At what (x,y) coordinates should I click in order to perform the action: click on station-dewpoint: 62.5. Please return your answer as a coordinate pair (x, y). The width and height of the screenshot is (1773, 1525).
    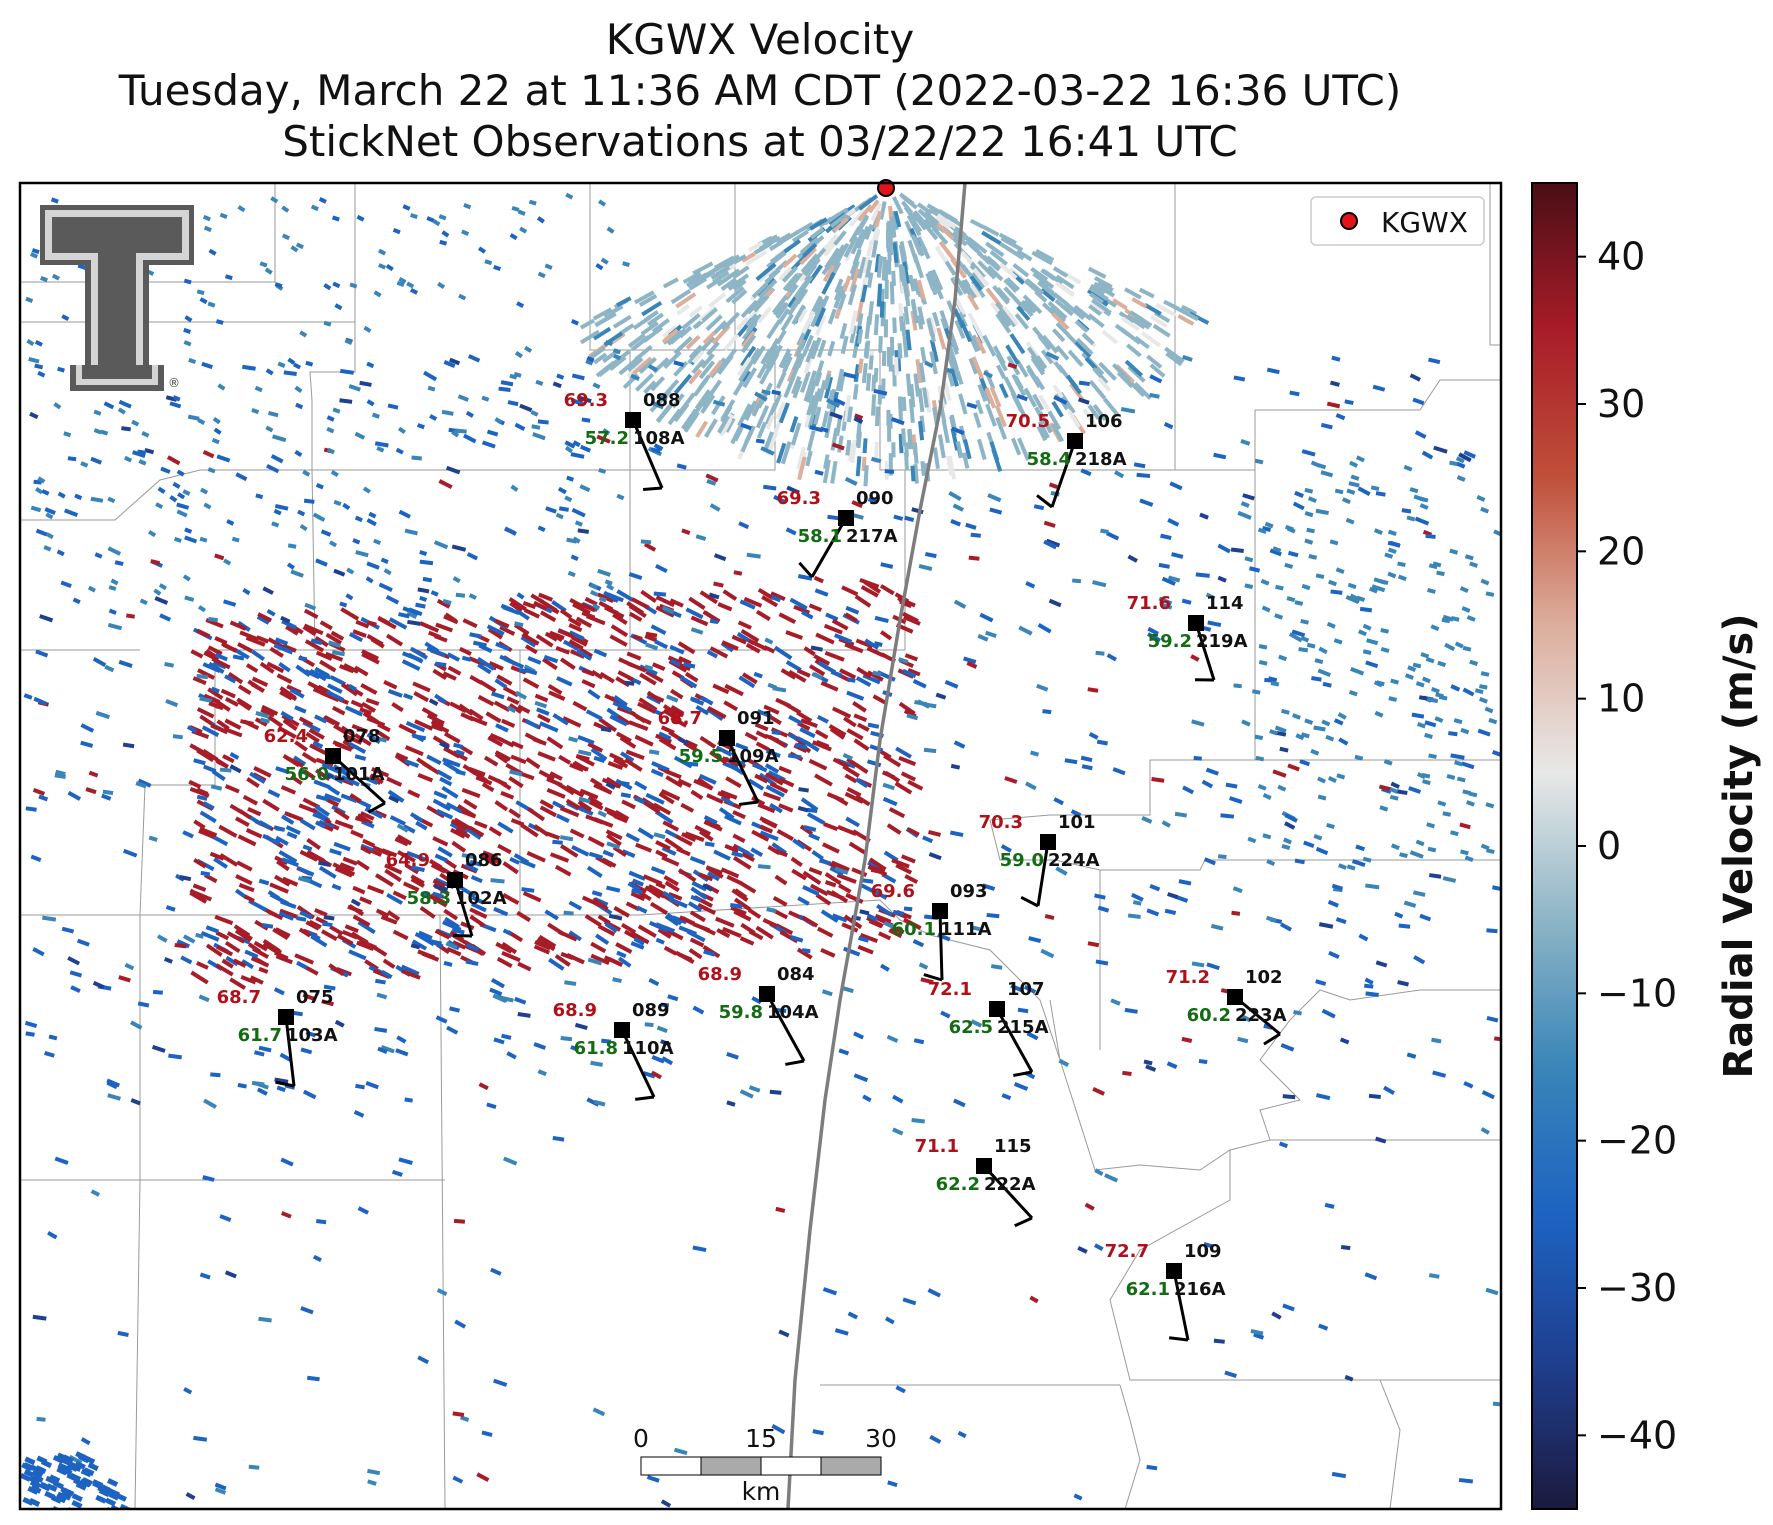
    Looking at the image, I should click on (971, 1027).